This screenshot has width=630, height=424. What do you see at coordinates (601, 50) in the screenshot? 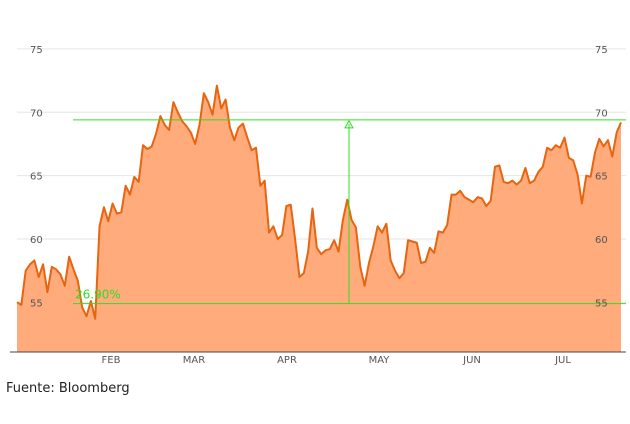
I see `y-tick-right-75: 75` at bounding box center [601, 50].